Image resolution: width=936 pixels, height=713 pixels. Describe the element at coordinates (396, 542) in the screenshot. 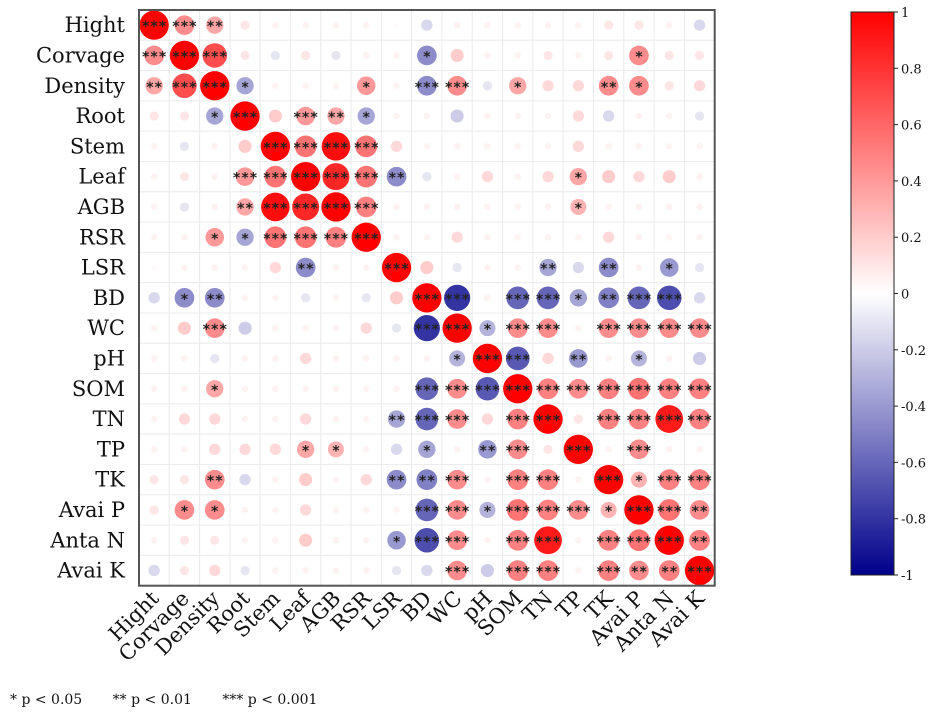

I see `significance-mark-17-8: *` at that location.